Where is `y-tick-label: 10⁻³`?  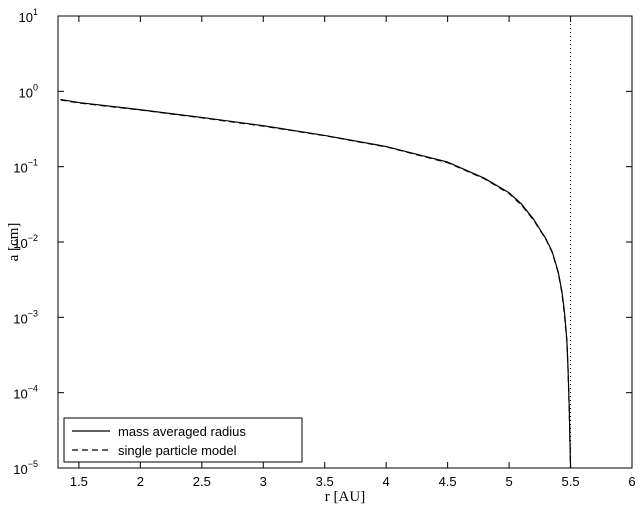 y-tick-label: 10⁻³ is located at coordinates (25, 317).